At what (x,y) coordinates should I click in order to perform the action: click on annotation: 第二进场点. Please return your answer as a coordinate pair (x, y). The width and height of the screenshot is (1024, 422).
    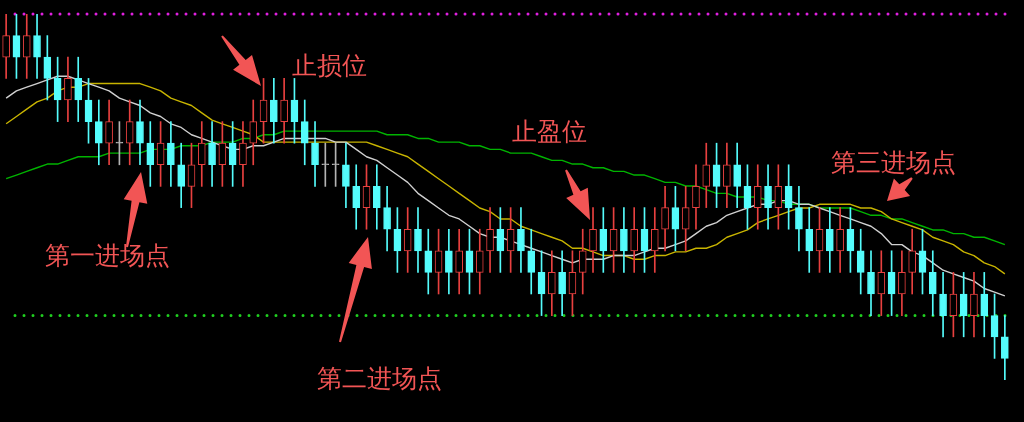
    Looking at the image, I should click on (379, 378).